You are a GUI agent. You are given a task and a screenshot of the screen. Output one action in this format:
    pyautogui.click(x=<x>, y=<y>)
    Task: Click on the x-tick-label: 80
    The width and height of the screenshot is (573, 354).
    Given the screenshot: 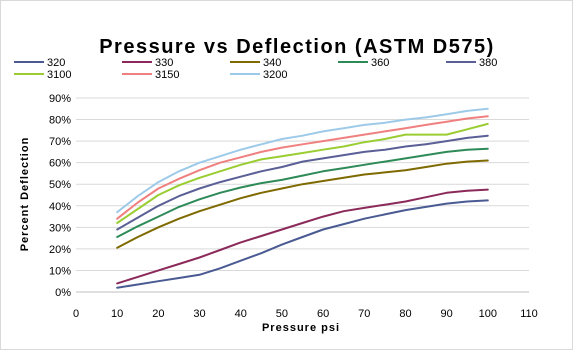 What is the action you would take?
    pyautogui.click(x=405, y=314)
    